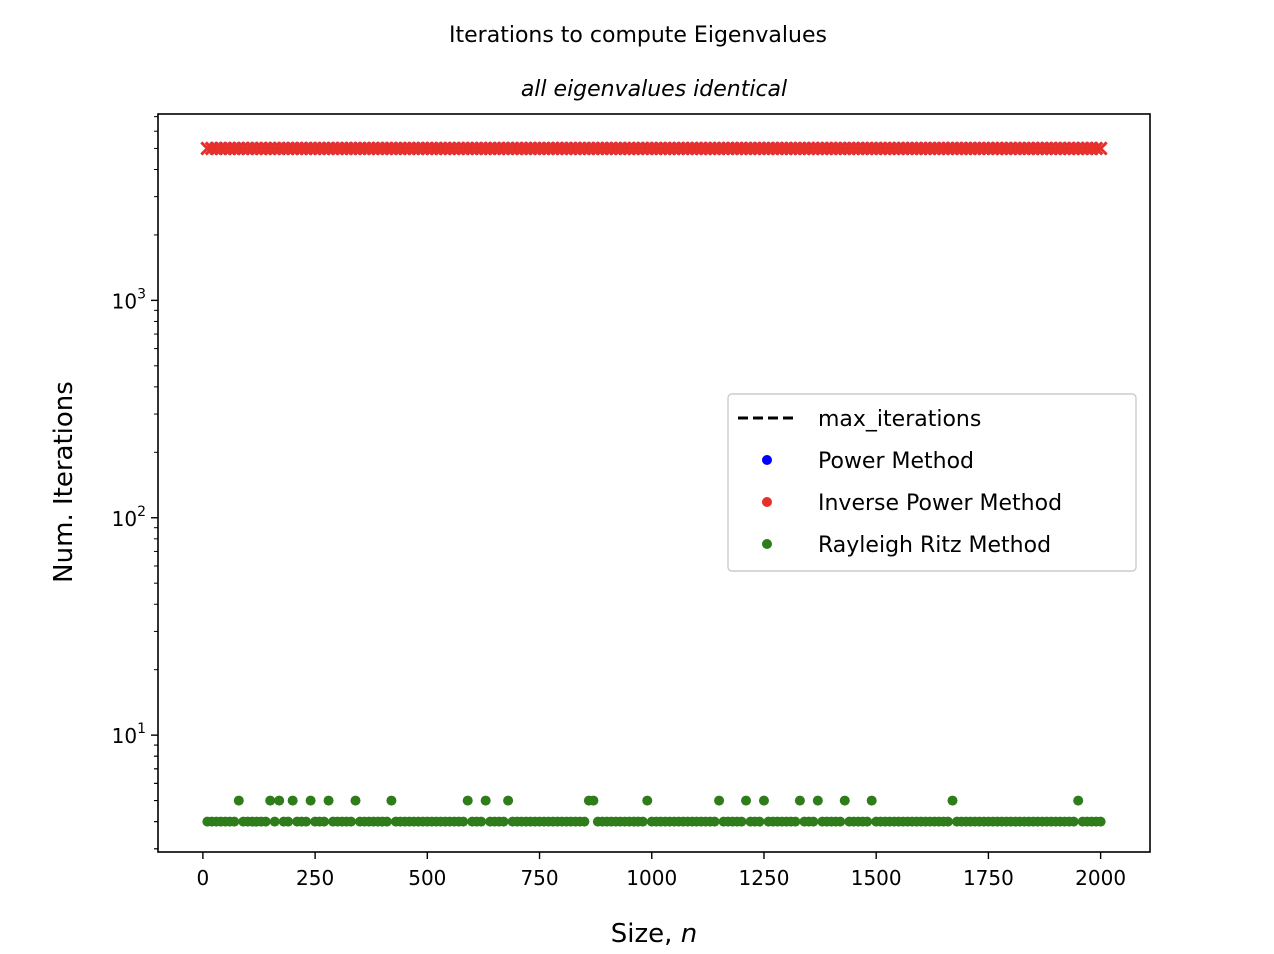 The width and height of the screenshot is (1274, 954). Describe the element at coordinates (129, 734) in the screenshot. I see `y-tick-label: 10¹` at that location.